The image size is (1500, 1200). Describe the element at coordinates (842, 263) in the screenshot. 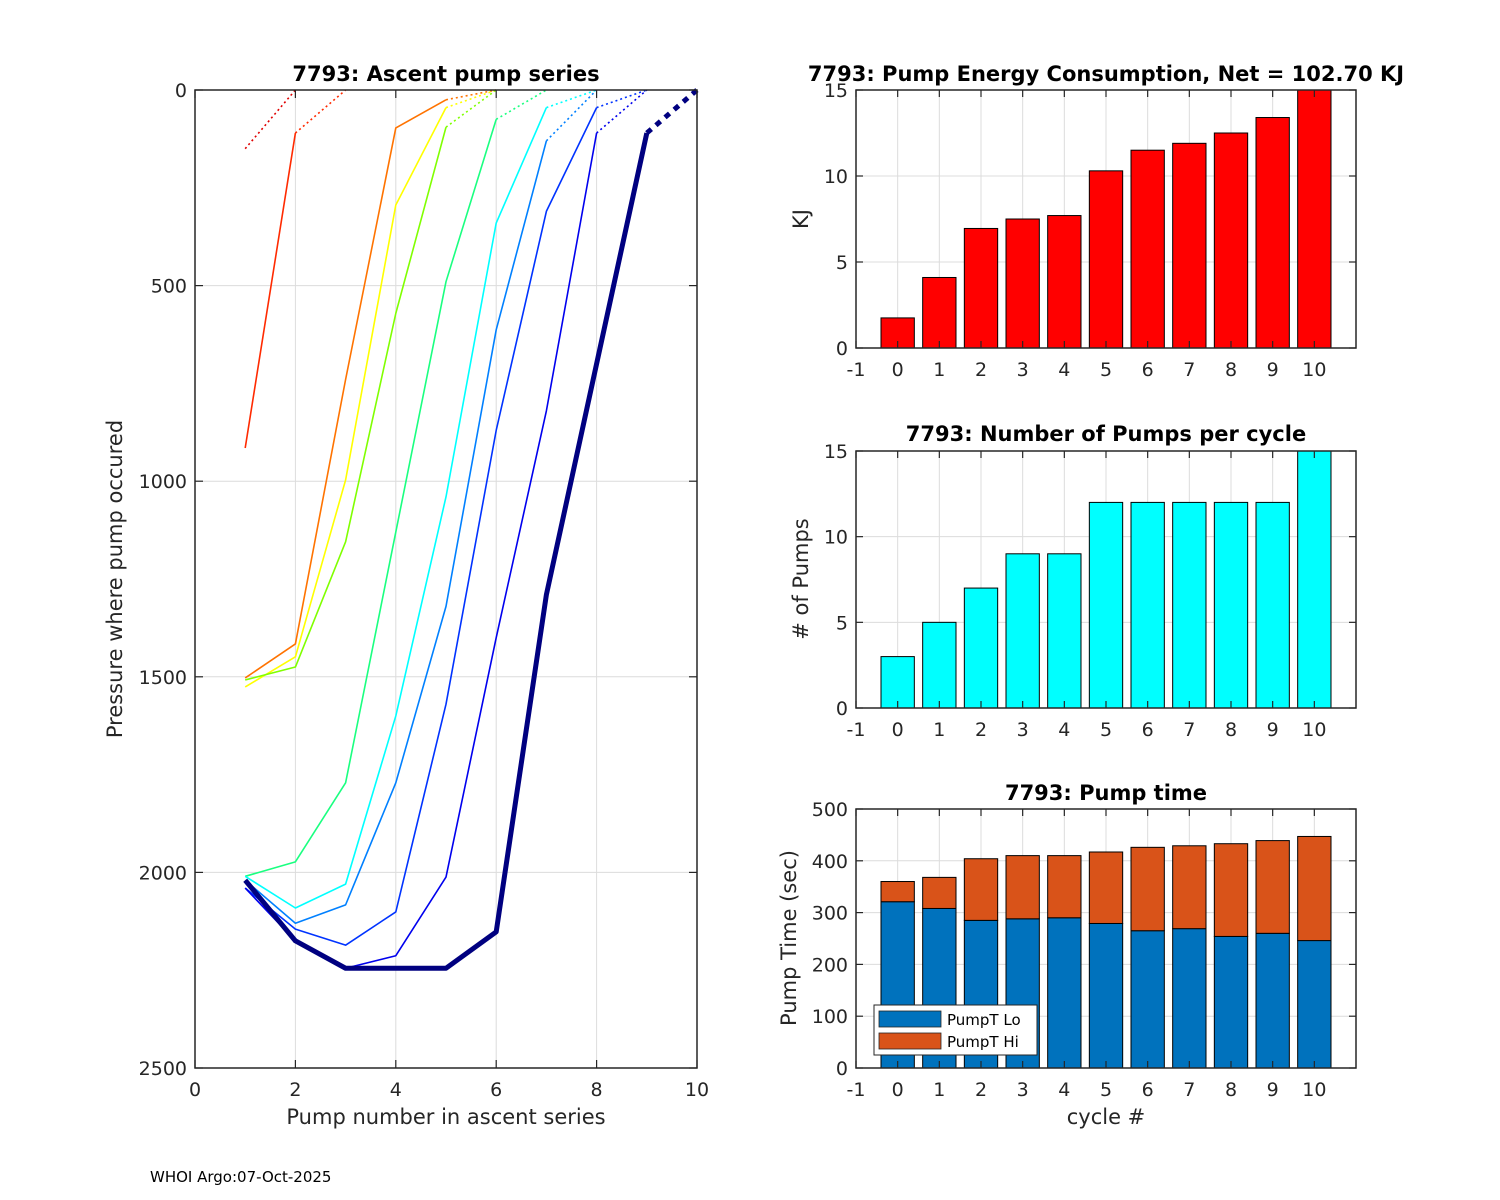

I see `energy-ytick-label: 5` at that location.